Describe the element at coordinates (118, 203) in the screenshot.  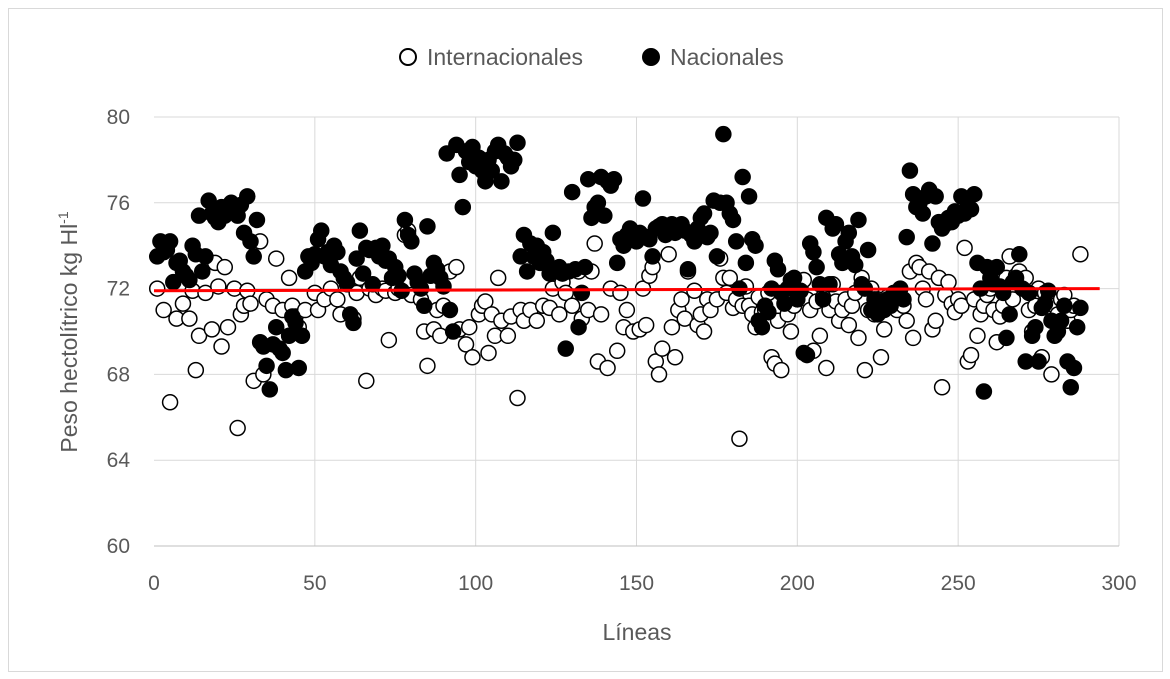
I see `y-tick-label: 76` at that location.